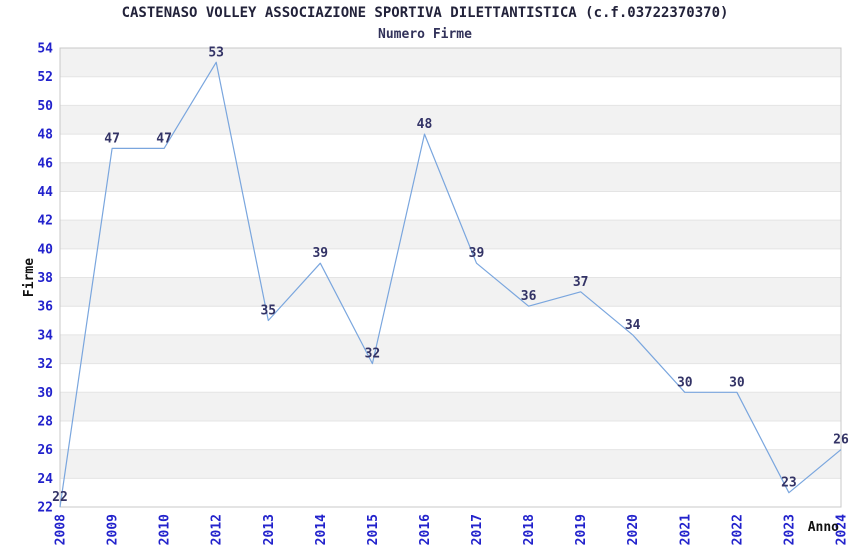  What do you see at coordinates (45, 421) in the screenshot?
I see `y-tick-label: 28` at bounding box center [45, 421].